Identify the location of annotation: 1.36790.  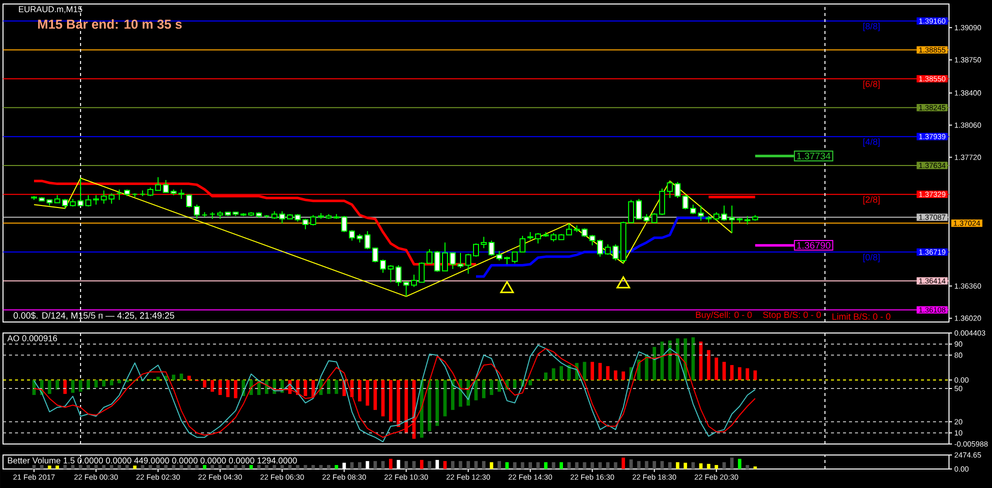
(813, 245).